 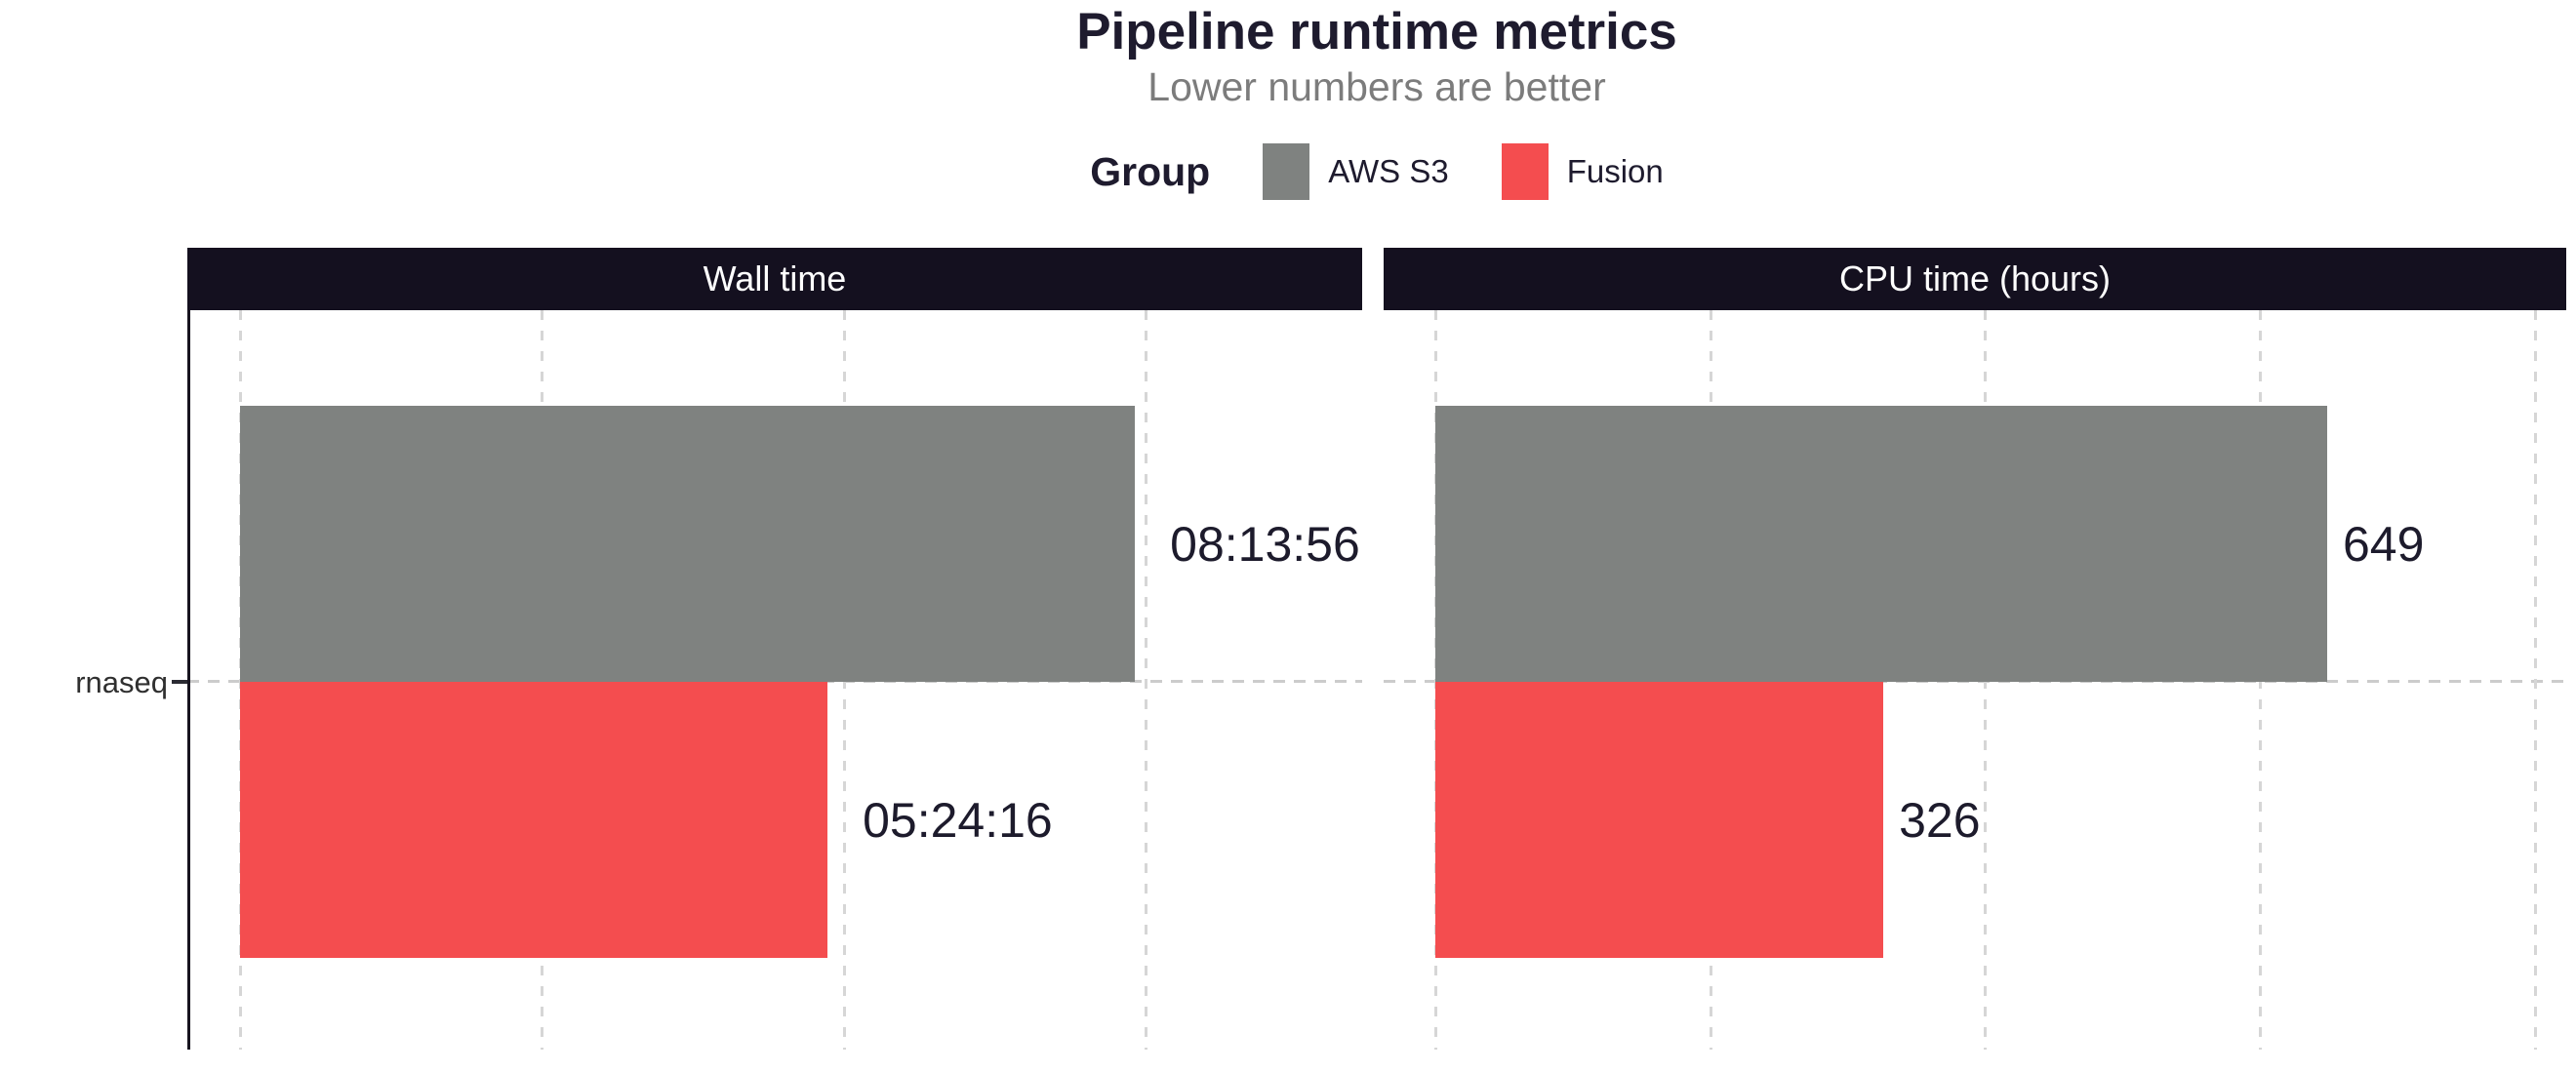 I want to click on legend-title: Group, so click(x=1150, y=171).